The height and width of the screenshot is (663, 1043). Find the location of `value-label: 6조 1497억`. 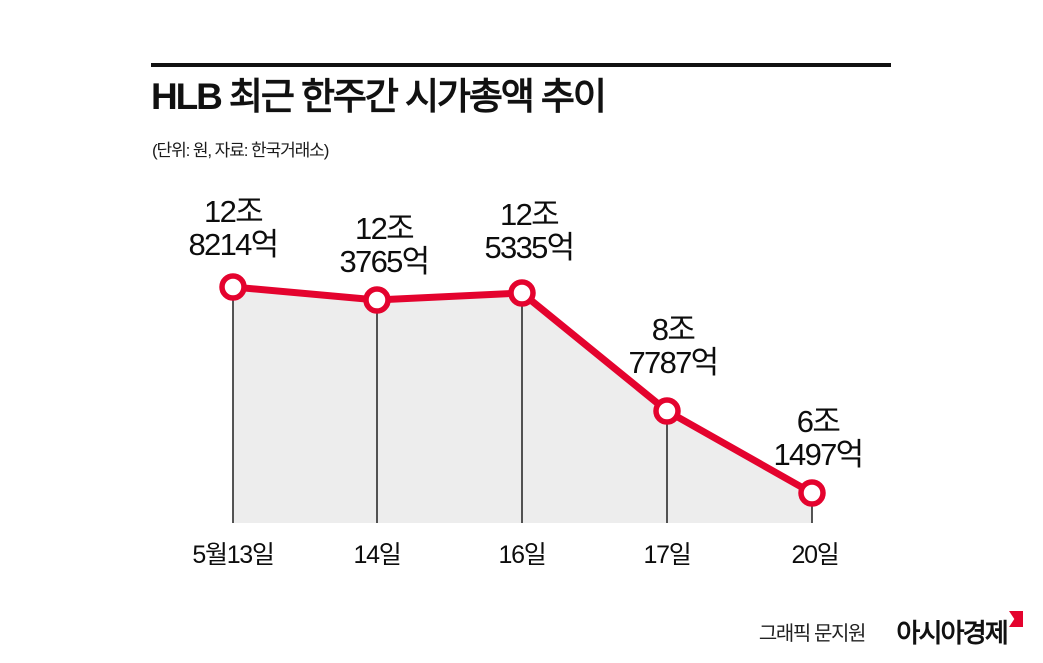

value-label: 6조 1497억 is located at coordinates (819, 438).